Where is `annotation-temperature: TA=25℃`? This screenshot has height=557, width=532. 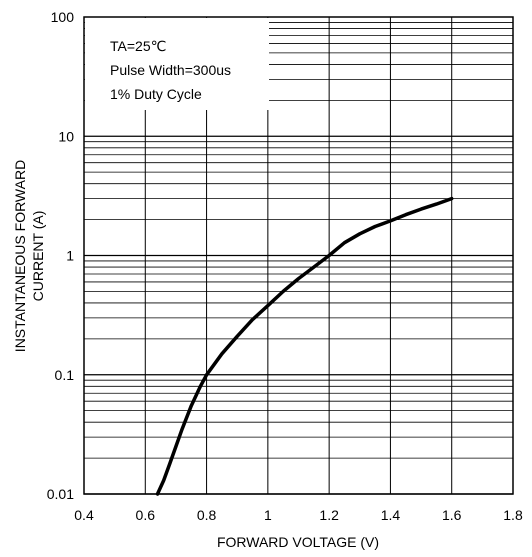
annotation-temperature: TA=25℃ is located at coordinates (138, 46).